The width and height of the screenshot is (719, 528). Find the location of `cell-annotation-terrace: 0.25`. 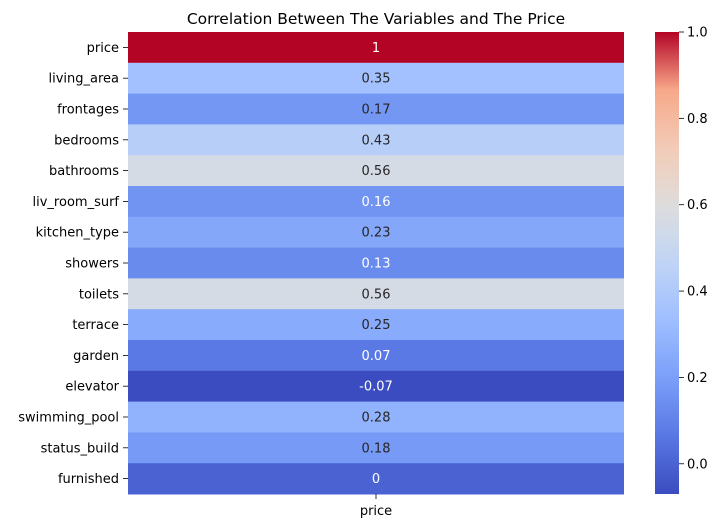

cell-annotation-terrace: 0.25 is located at coordinates (376, 325).